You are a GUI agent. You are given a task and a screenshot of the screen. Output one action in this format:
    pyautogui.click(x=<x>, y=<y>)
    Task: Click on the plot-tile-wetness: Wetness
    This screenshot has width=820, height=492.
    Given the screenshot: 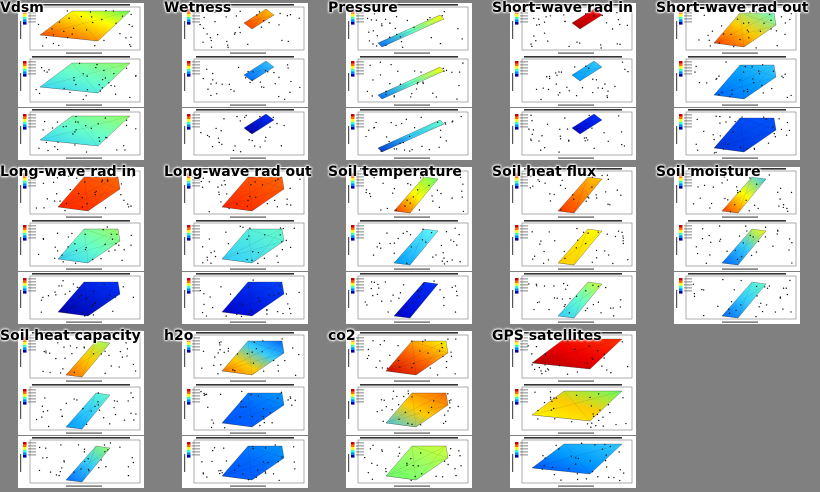 What is the action you would take?
    pyautogui.click(x=245, y=81)
    